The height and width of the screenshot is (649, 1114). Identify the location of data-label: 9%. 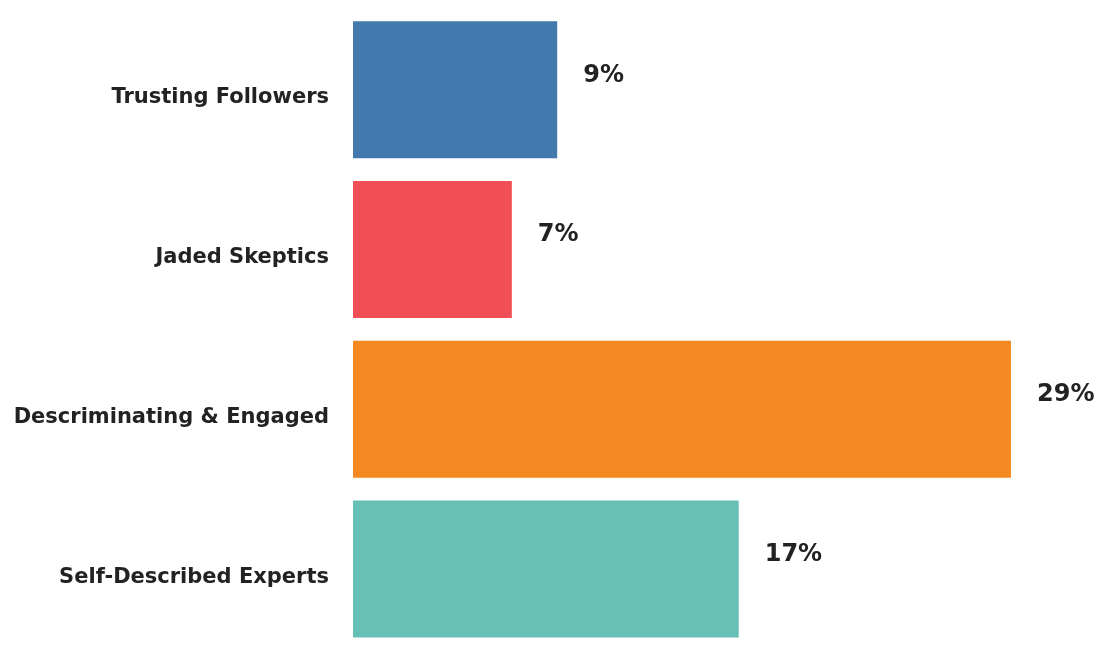
(603, 73).